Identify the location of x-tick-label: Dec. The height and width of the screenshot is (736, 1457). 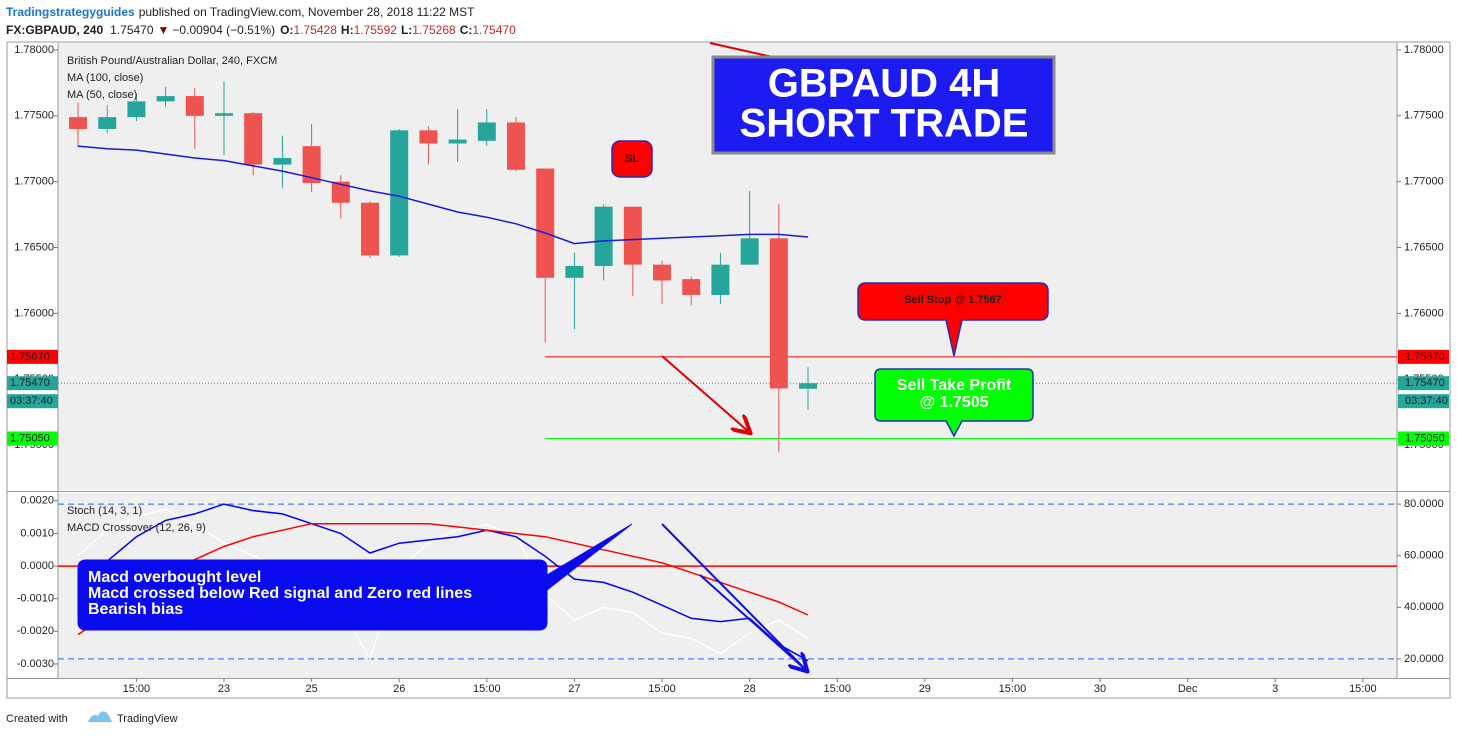
(1188, 689).